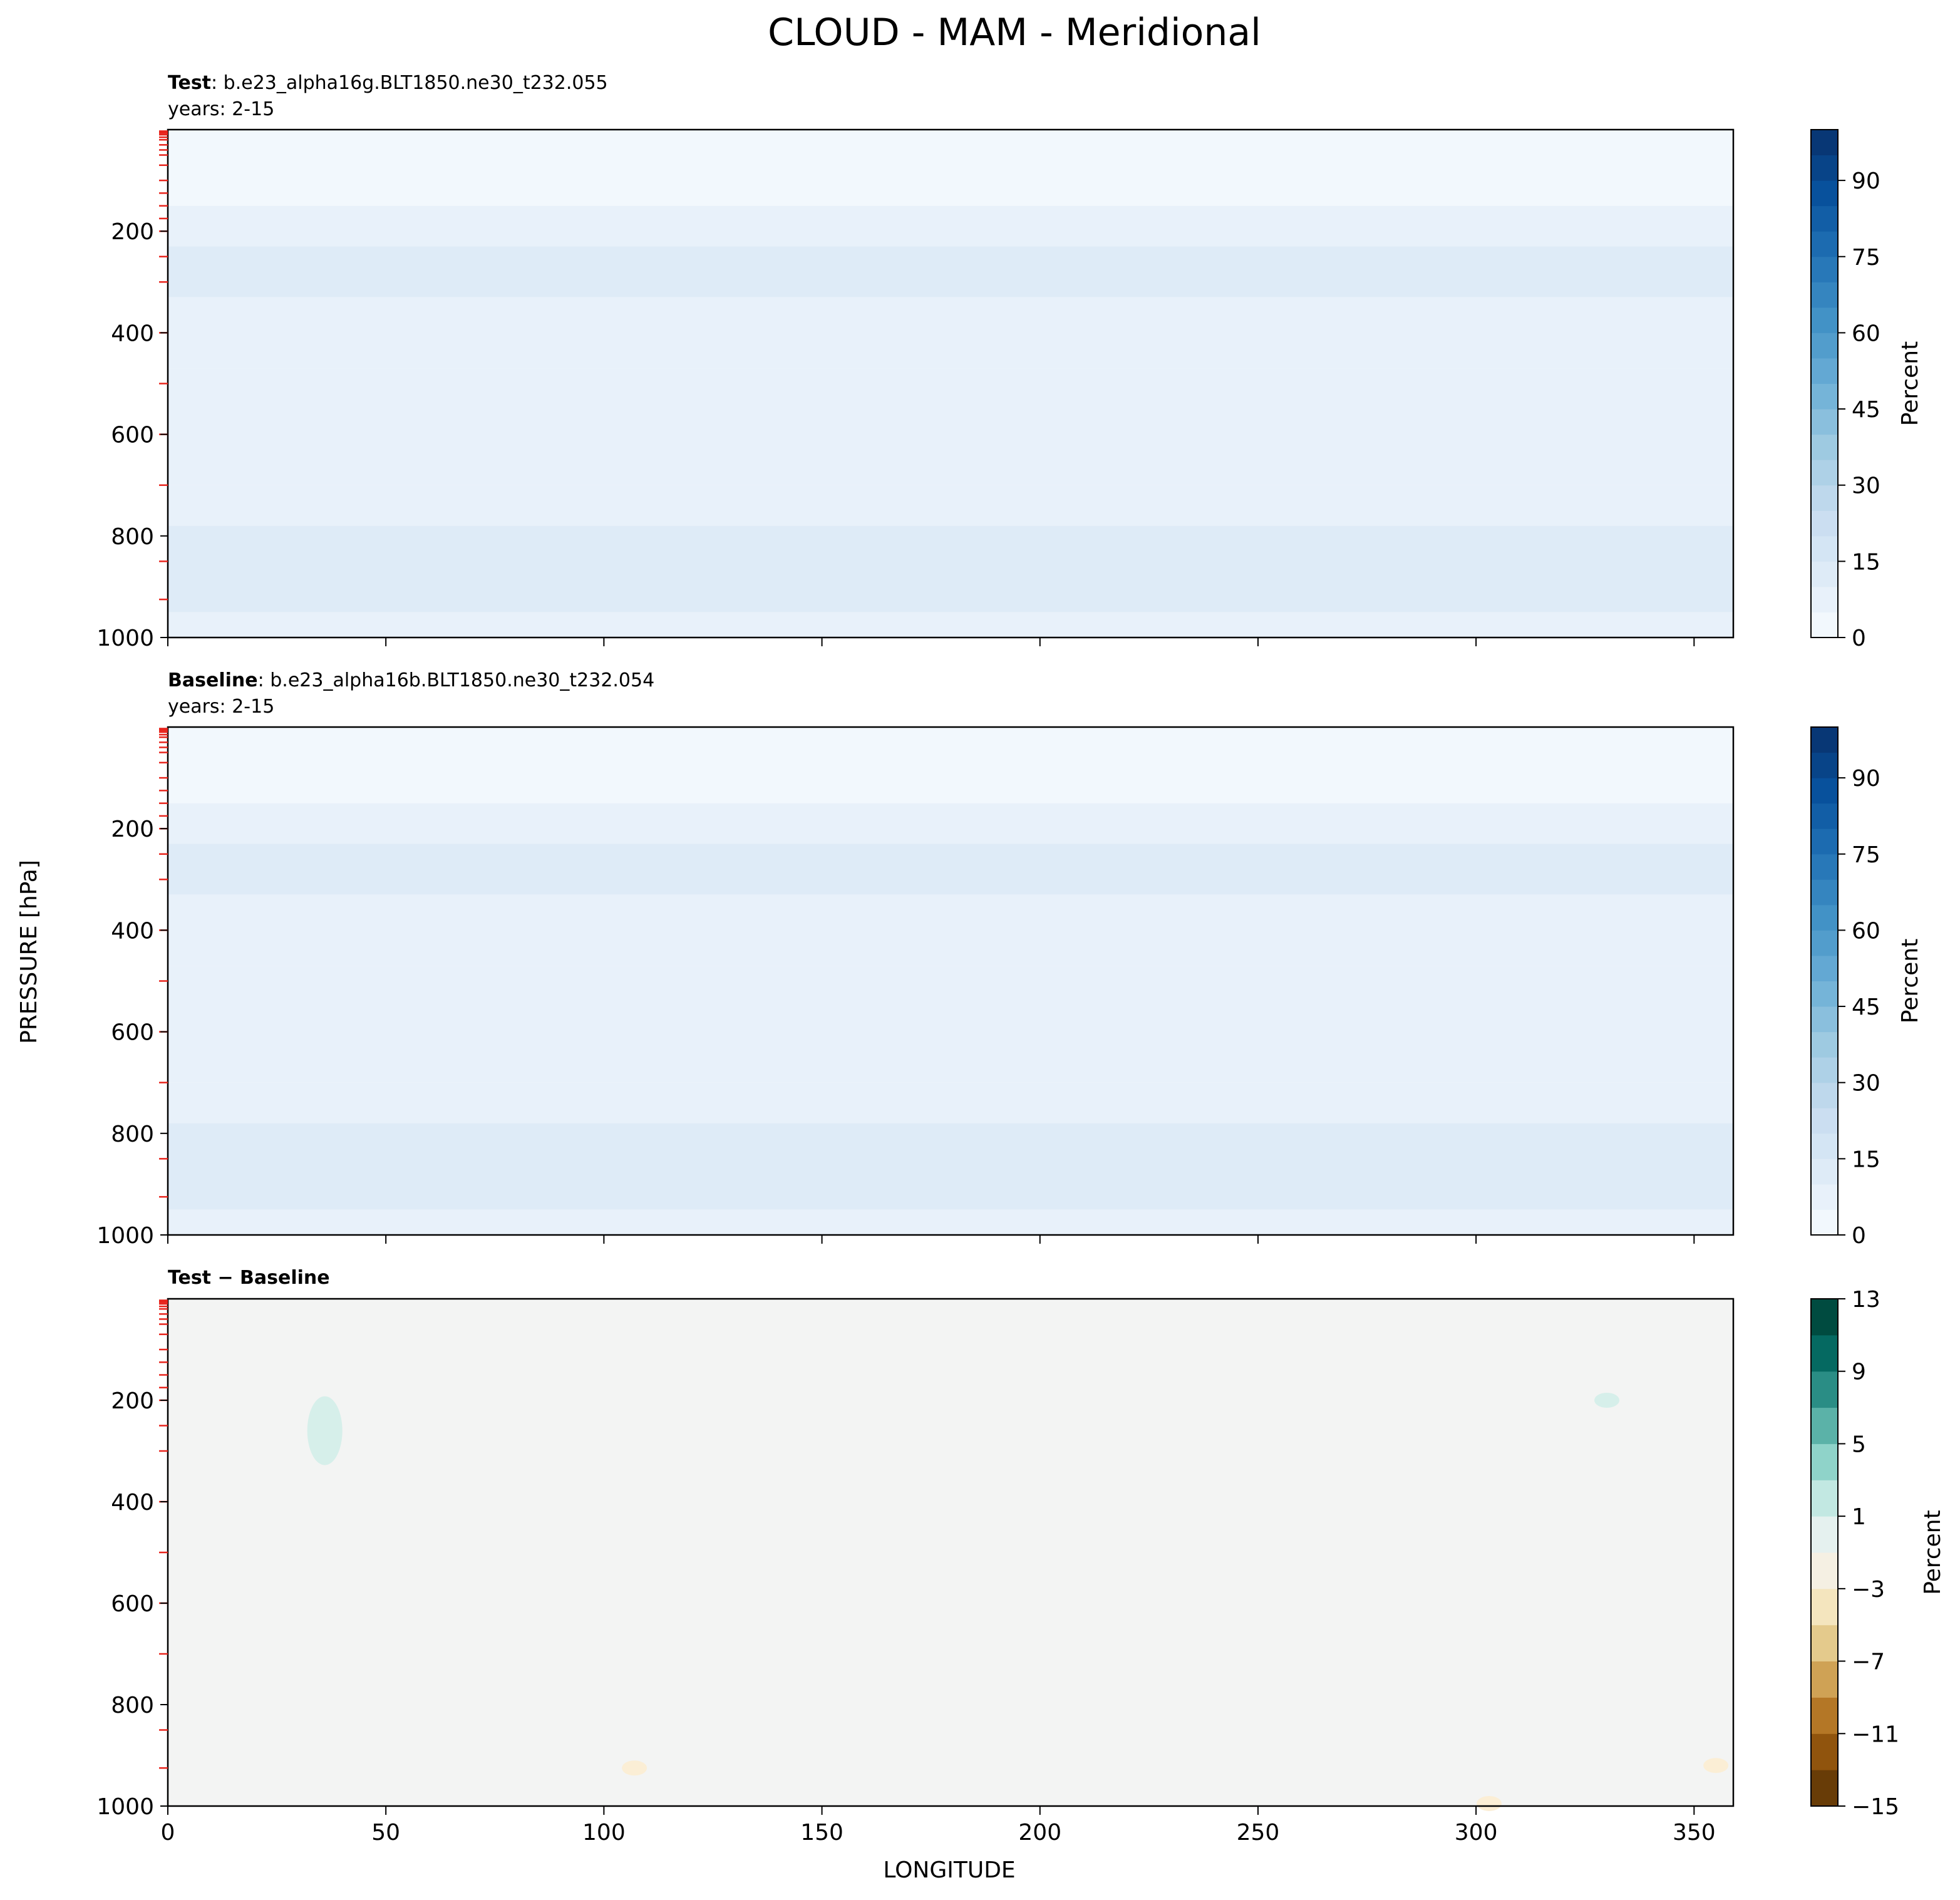 This screenshot has width=1960, height=1900. I want to click on x-tick-label: 300, so click(1476, 1833).